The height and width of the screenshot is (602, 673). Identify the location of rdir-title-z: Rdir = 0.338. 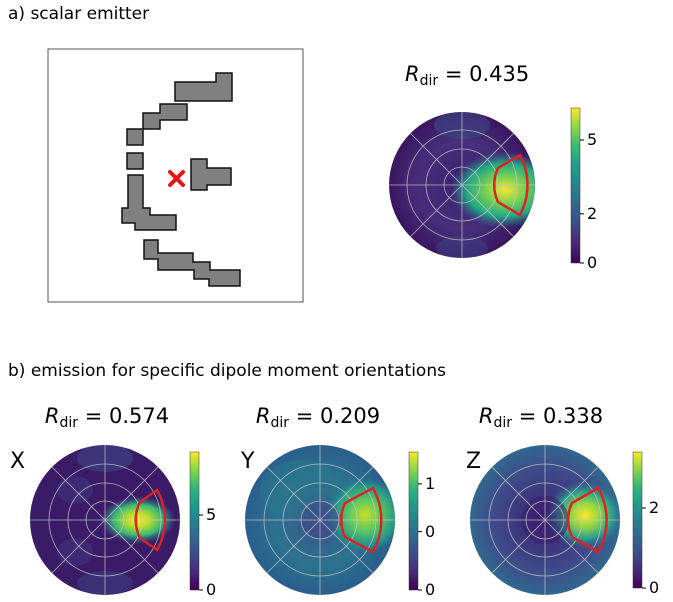
(541, 417).